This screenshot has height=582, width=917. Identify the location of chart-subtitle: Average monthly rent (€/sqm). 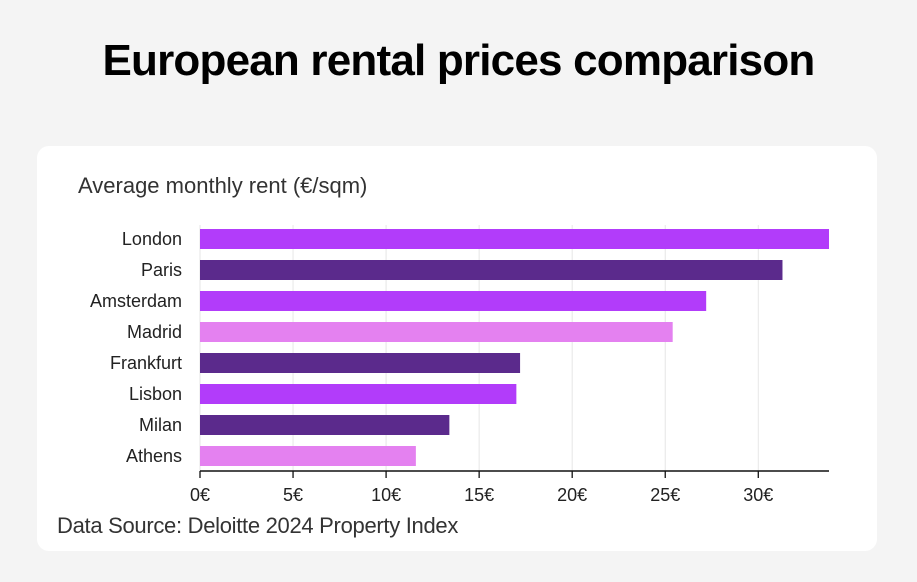
(223, 185).